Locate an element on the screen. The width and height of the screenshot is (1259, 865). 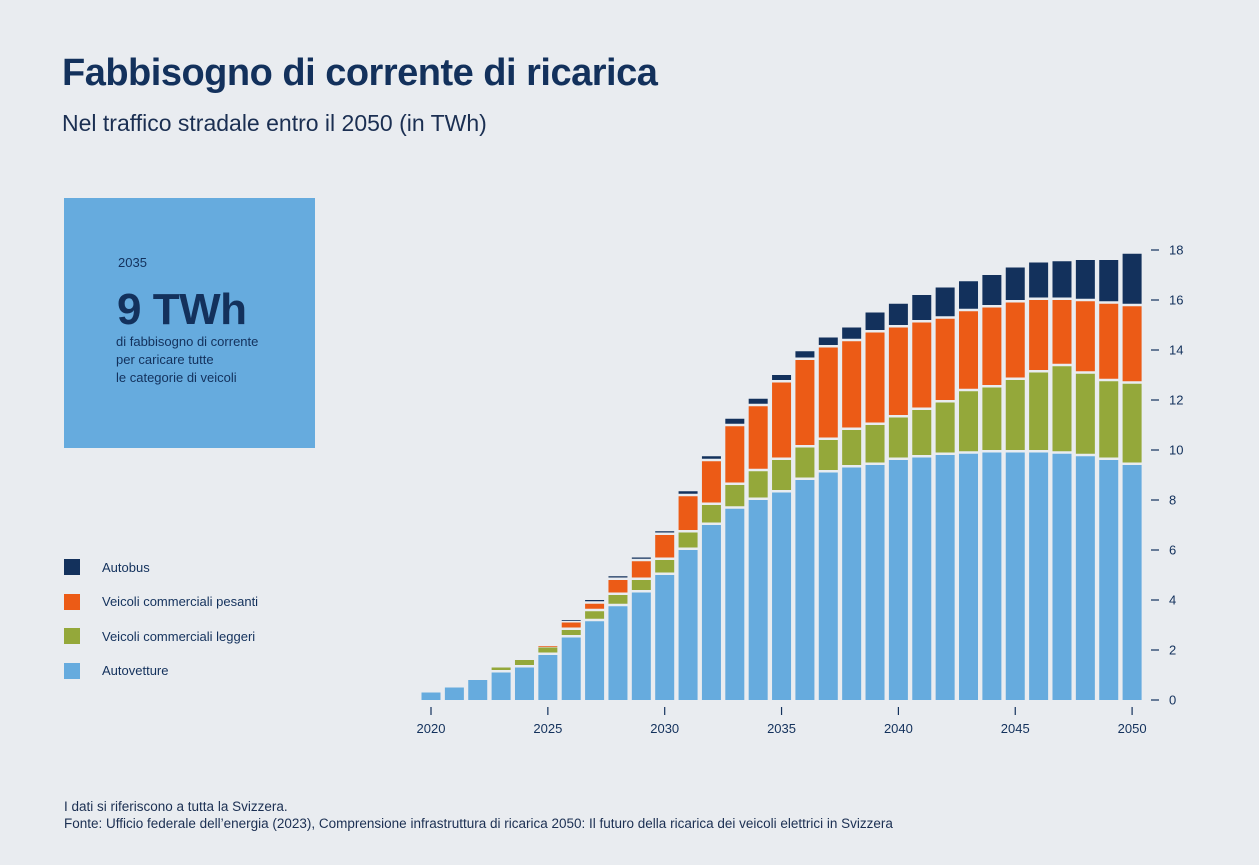
highlight-description-line: per caricare tutte is located at coordinates (165, 359).